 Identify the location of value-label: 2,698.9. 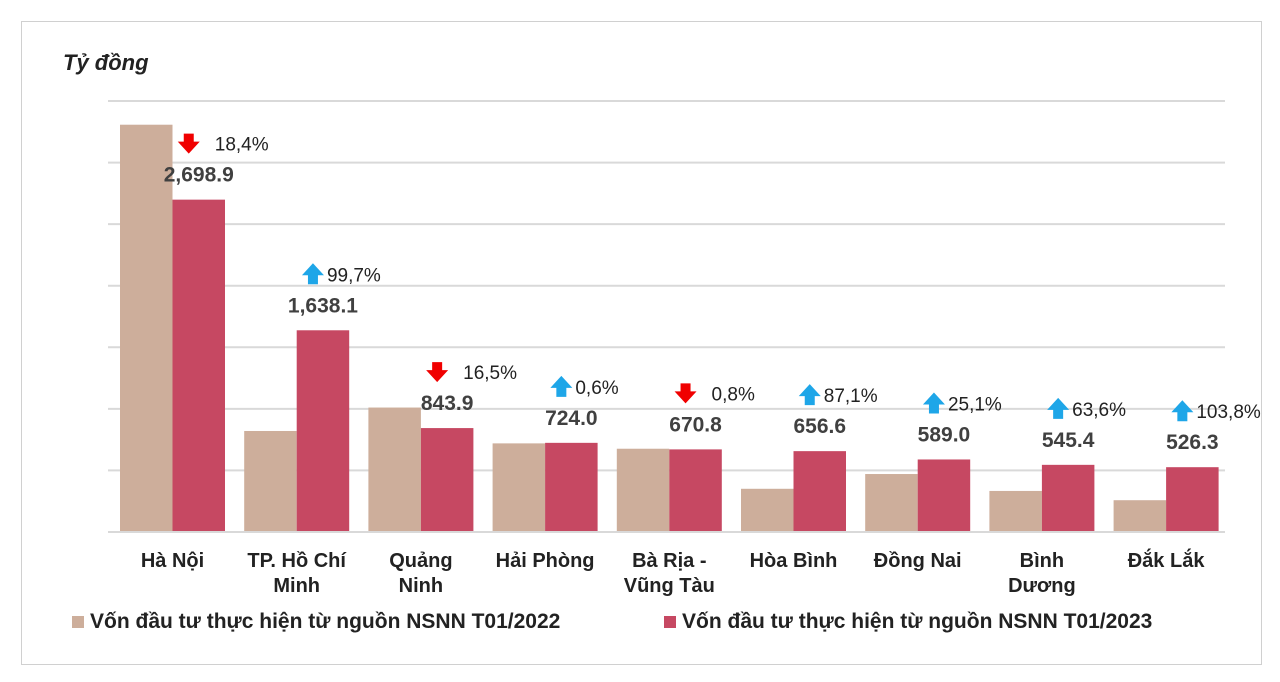
(199, 175).